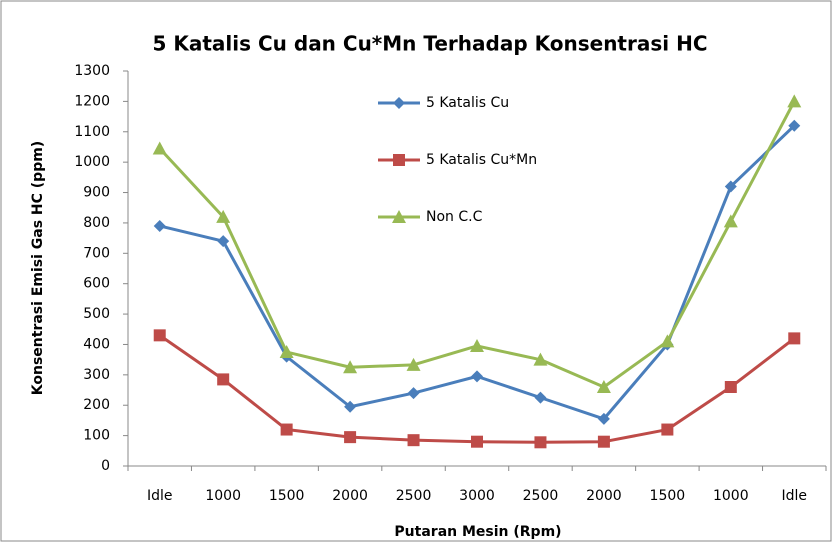  What do you see at coordinates (92, 132) in the screenshot?
I see `y-tick-label: 1100` at bounding box center [92, 132].